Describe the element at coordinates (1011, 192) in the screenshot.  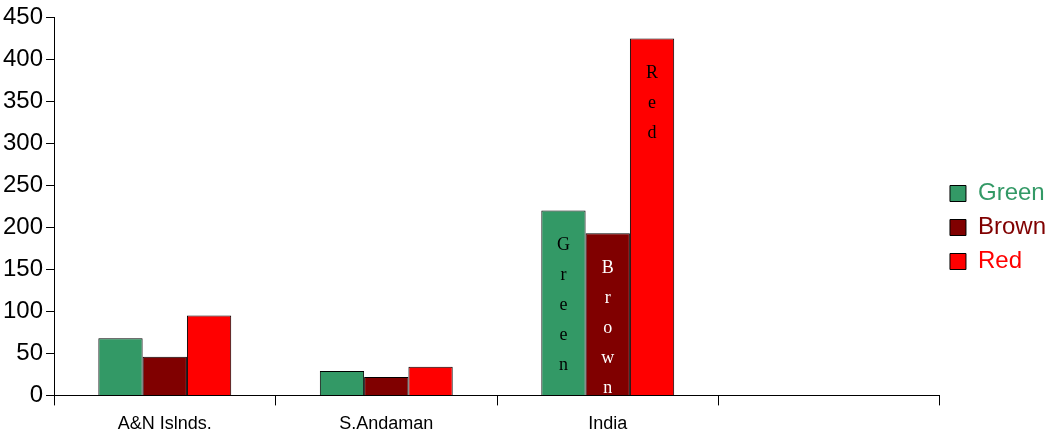
I see `legend-label: Green` at that location.